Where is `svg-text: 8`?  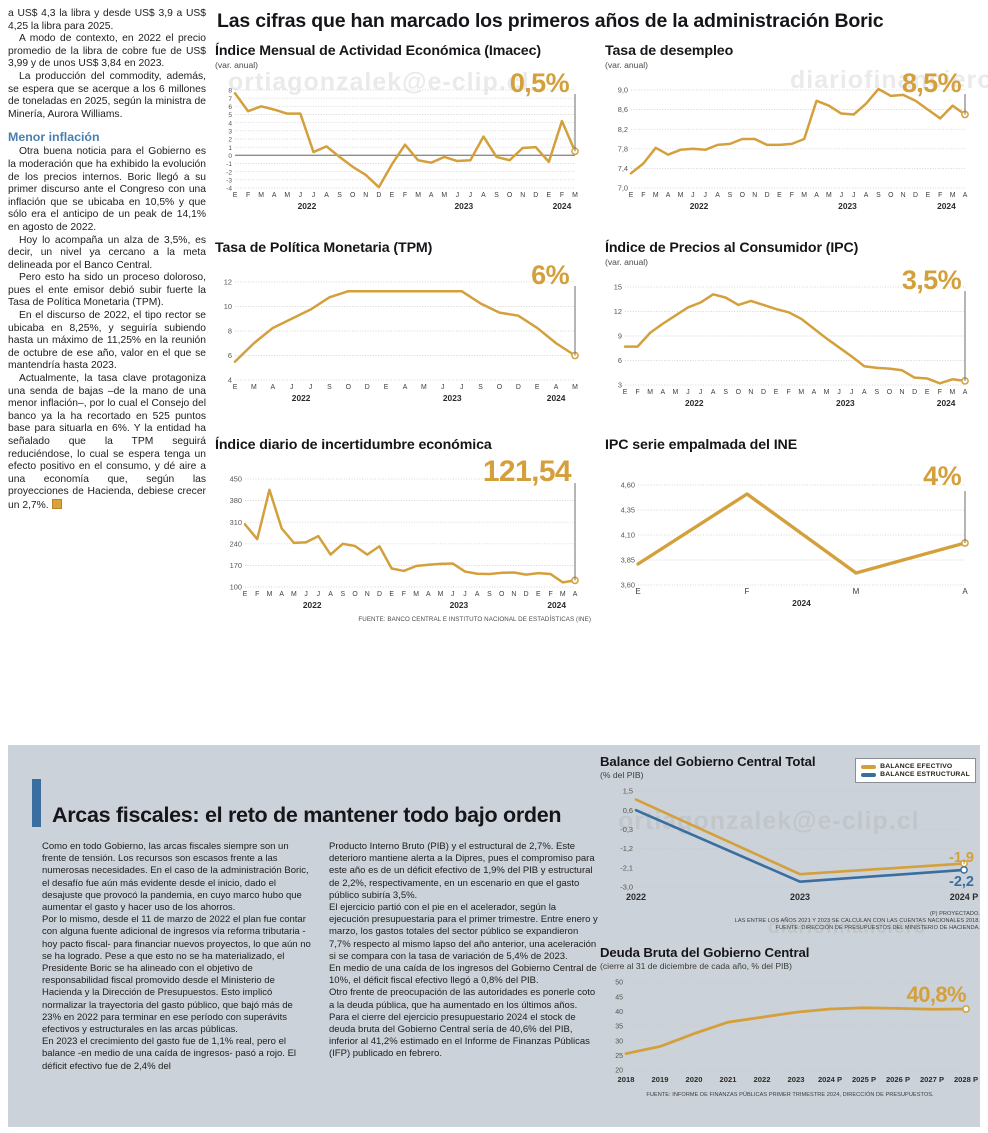 svg-text: 8 is located at coordinates (230, 91).